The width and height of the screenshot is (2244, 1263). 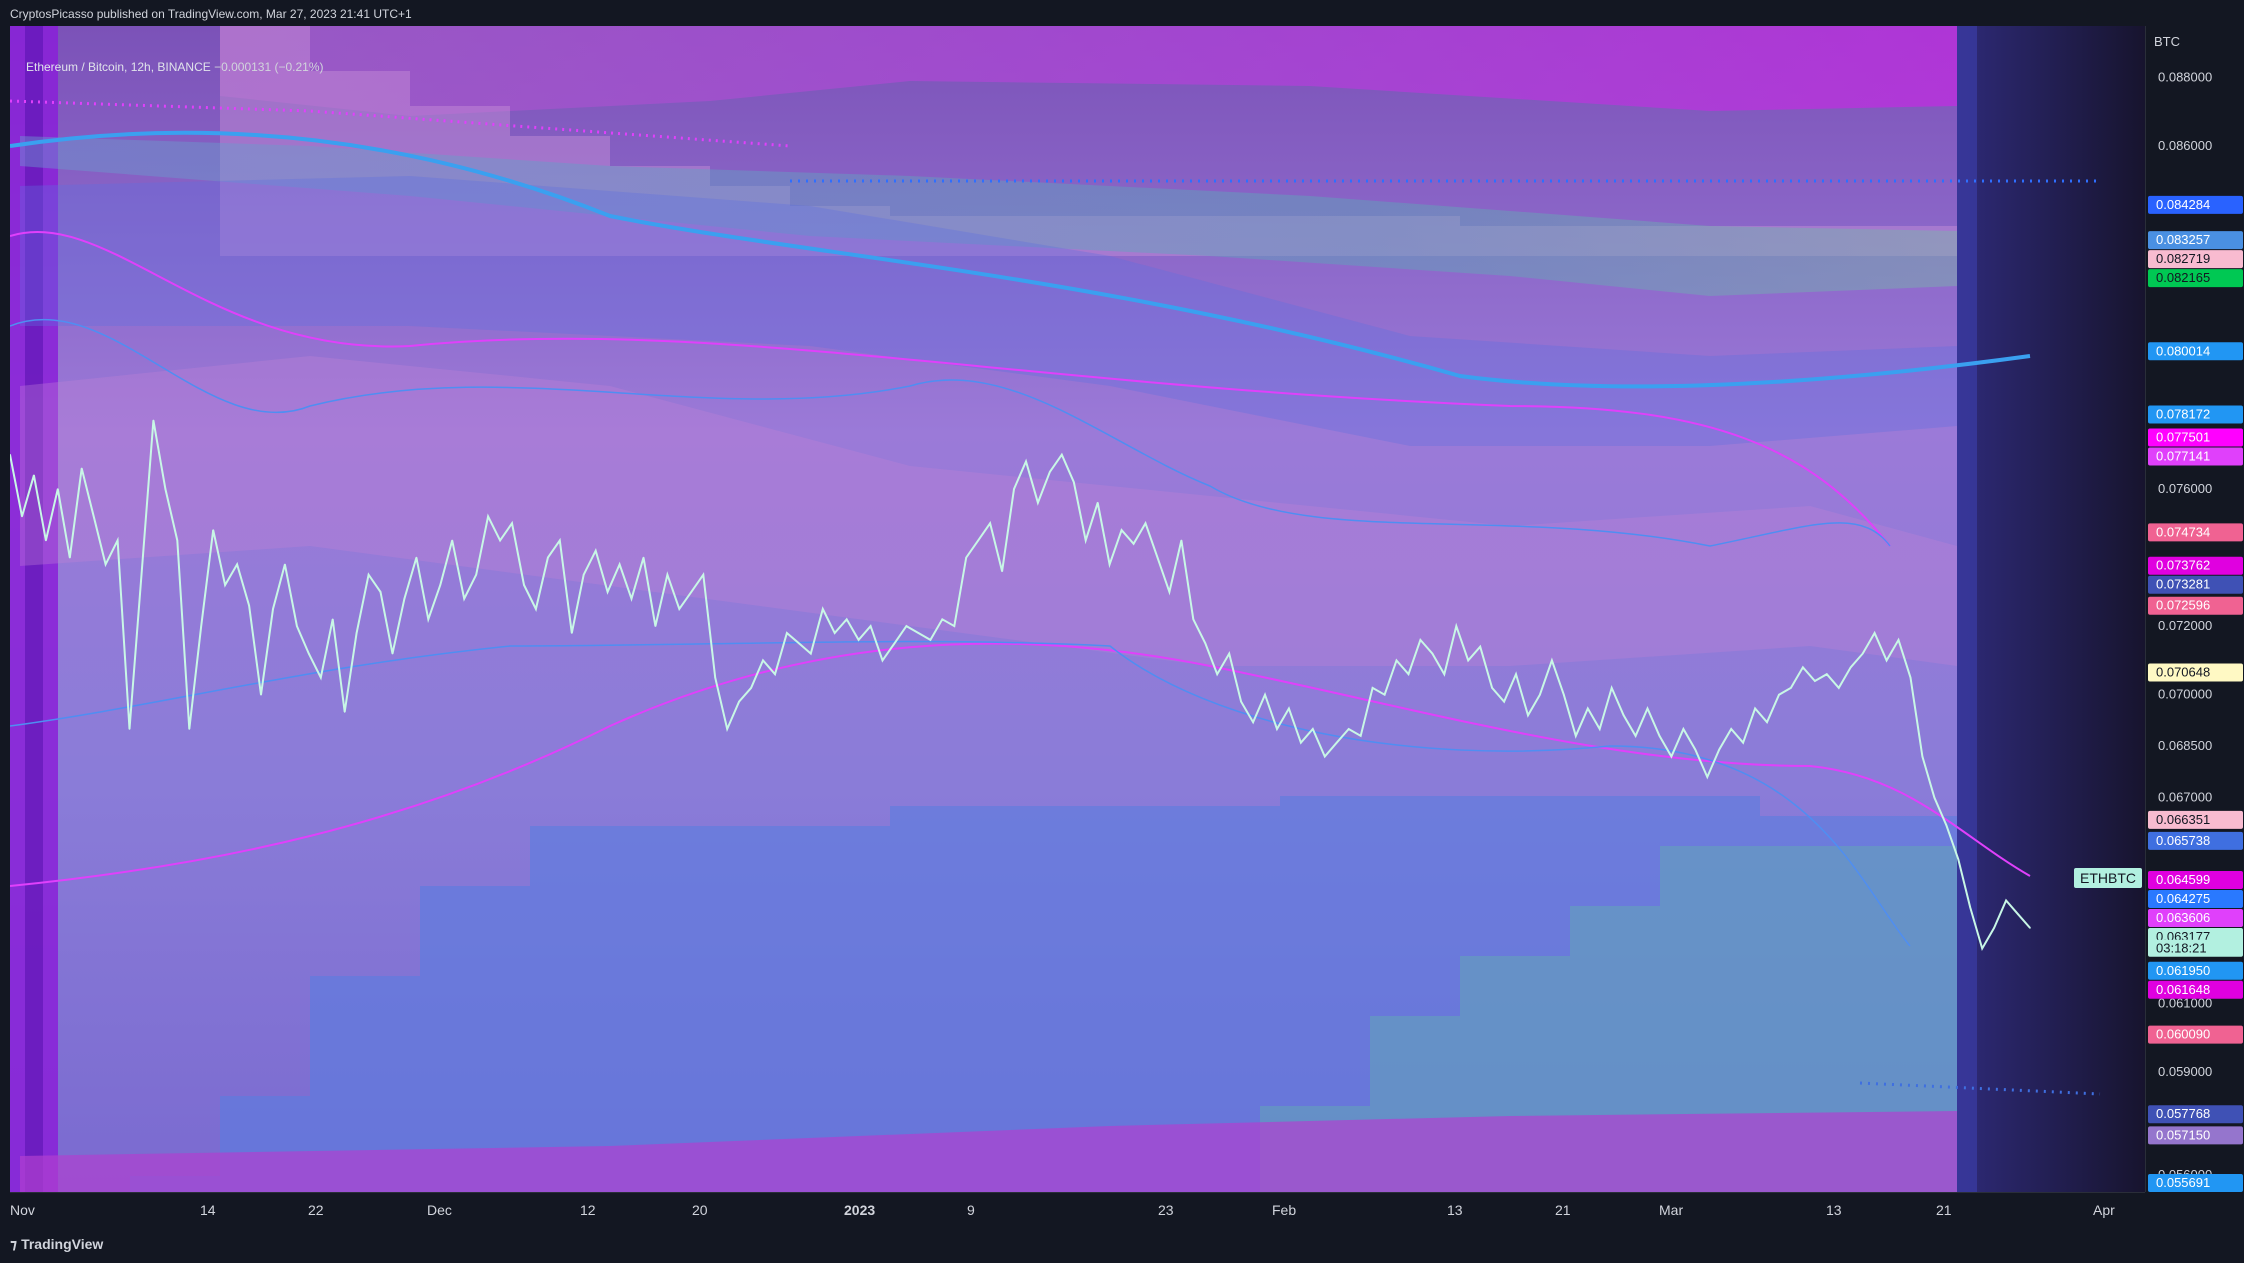 I want to click on tradingview-logo: ⁊ TradingView, so click(x=56, y=1244).